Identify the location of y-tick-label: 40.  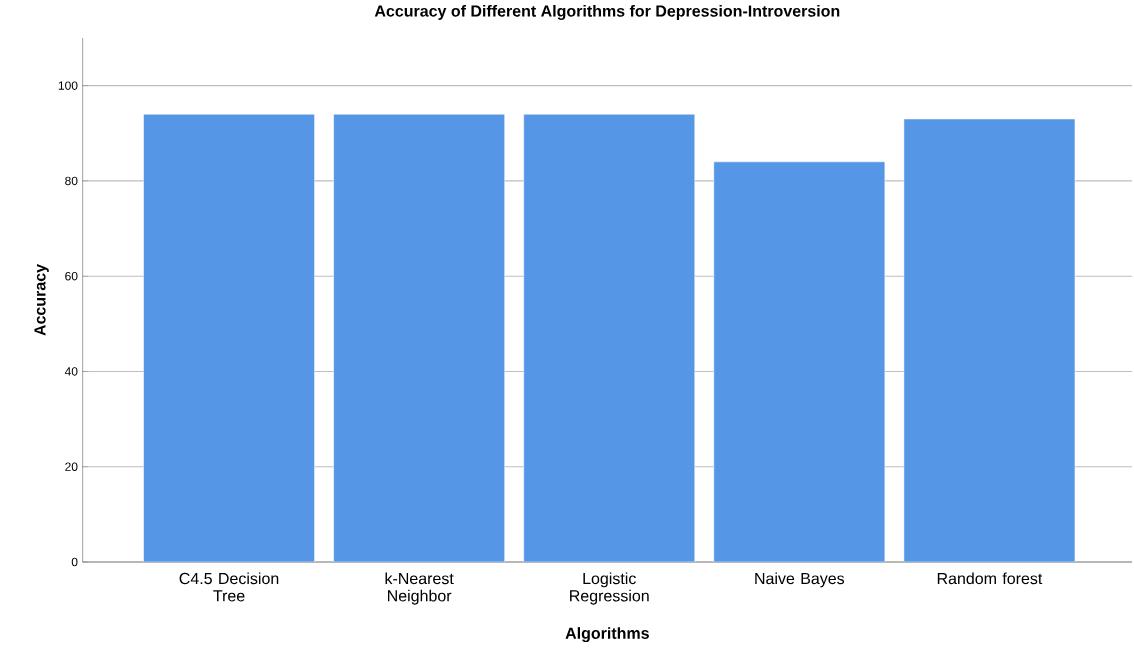
(71, 371).